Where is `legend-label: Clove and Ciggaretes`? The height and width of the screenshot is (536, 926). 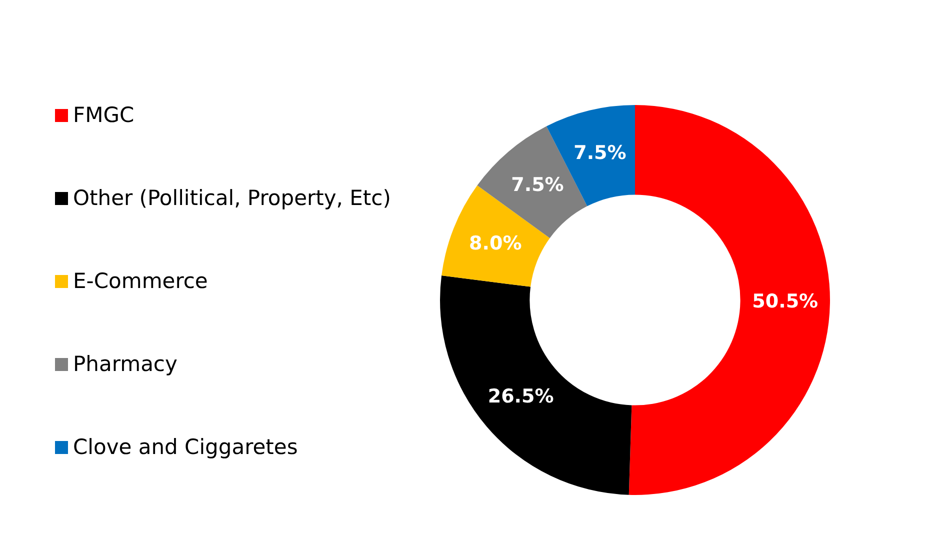 legend-label: Clove and Ciggaretes is located at coordinates (185, 447).